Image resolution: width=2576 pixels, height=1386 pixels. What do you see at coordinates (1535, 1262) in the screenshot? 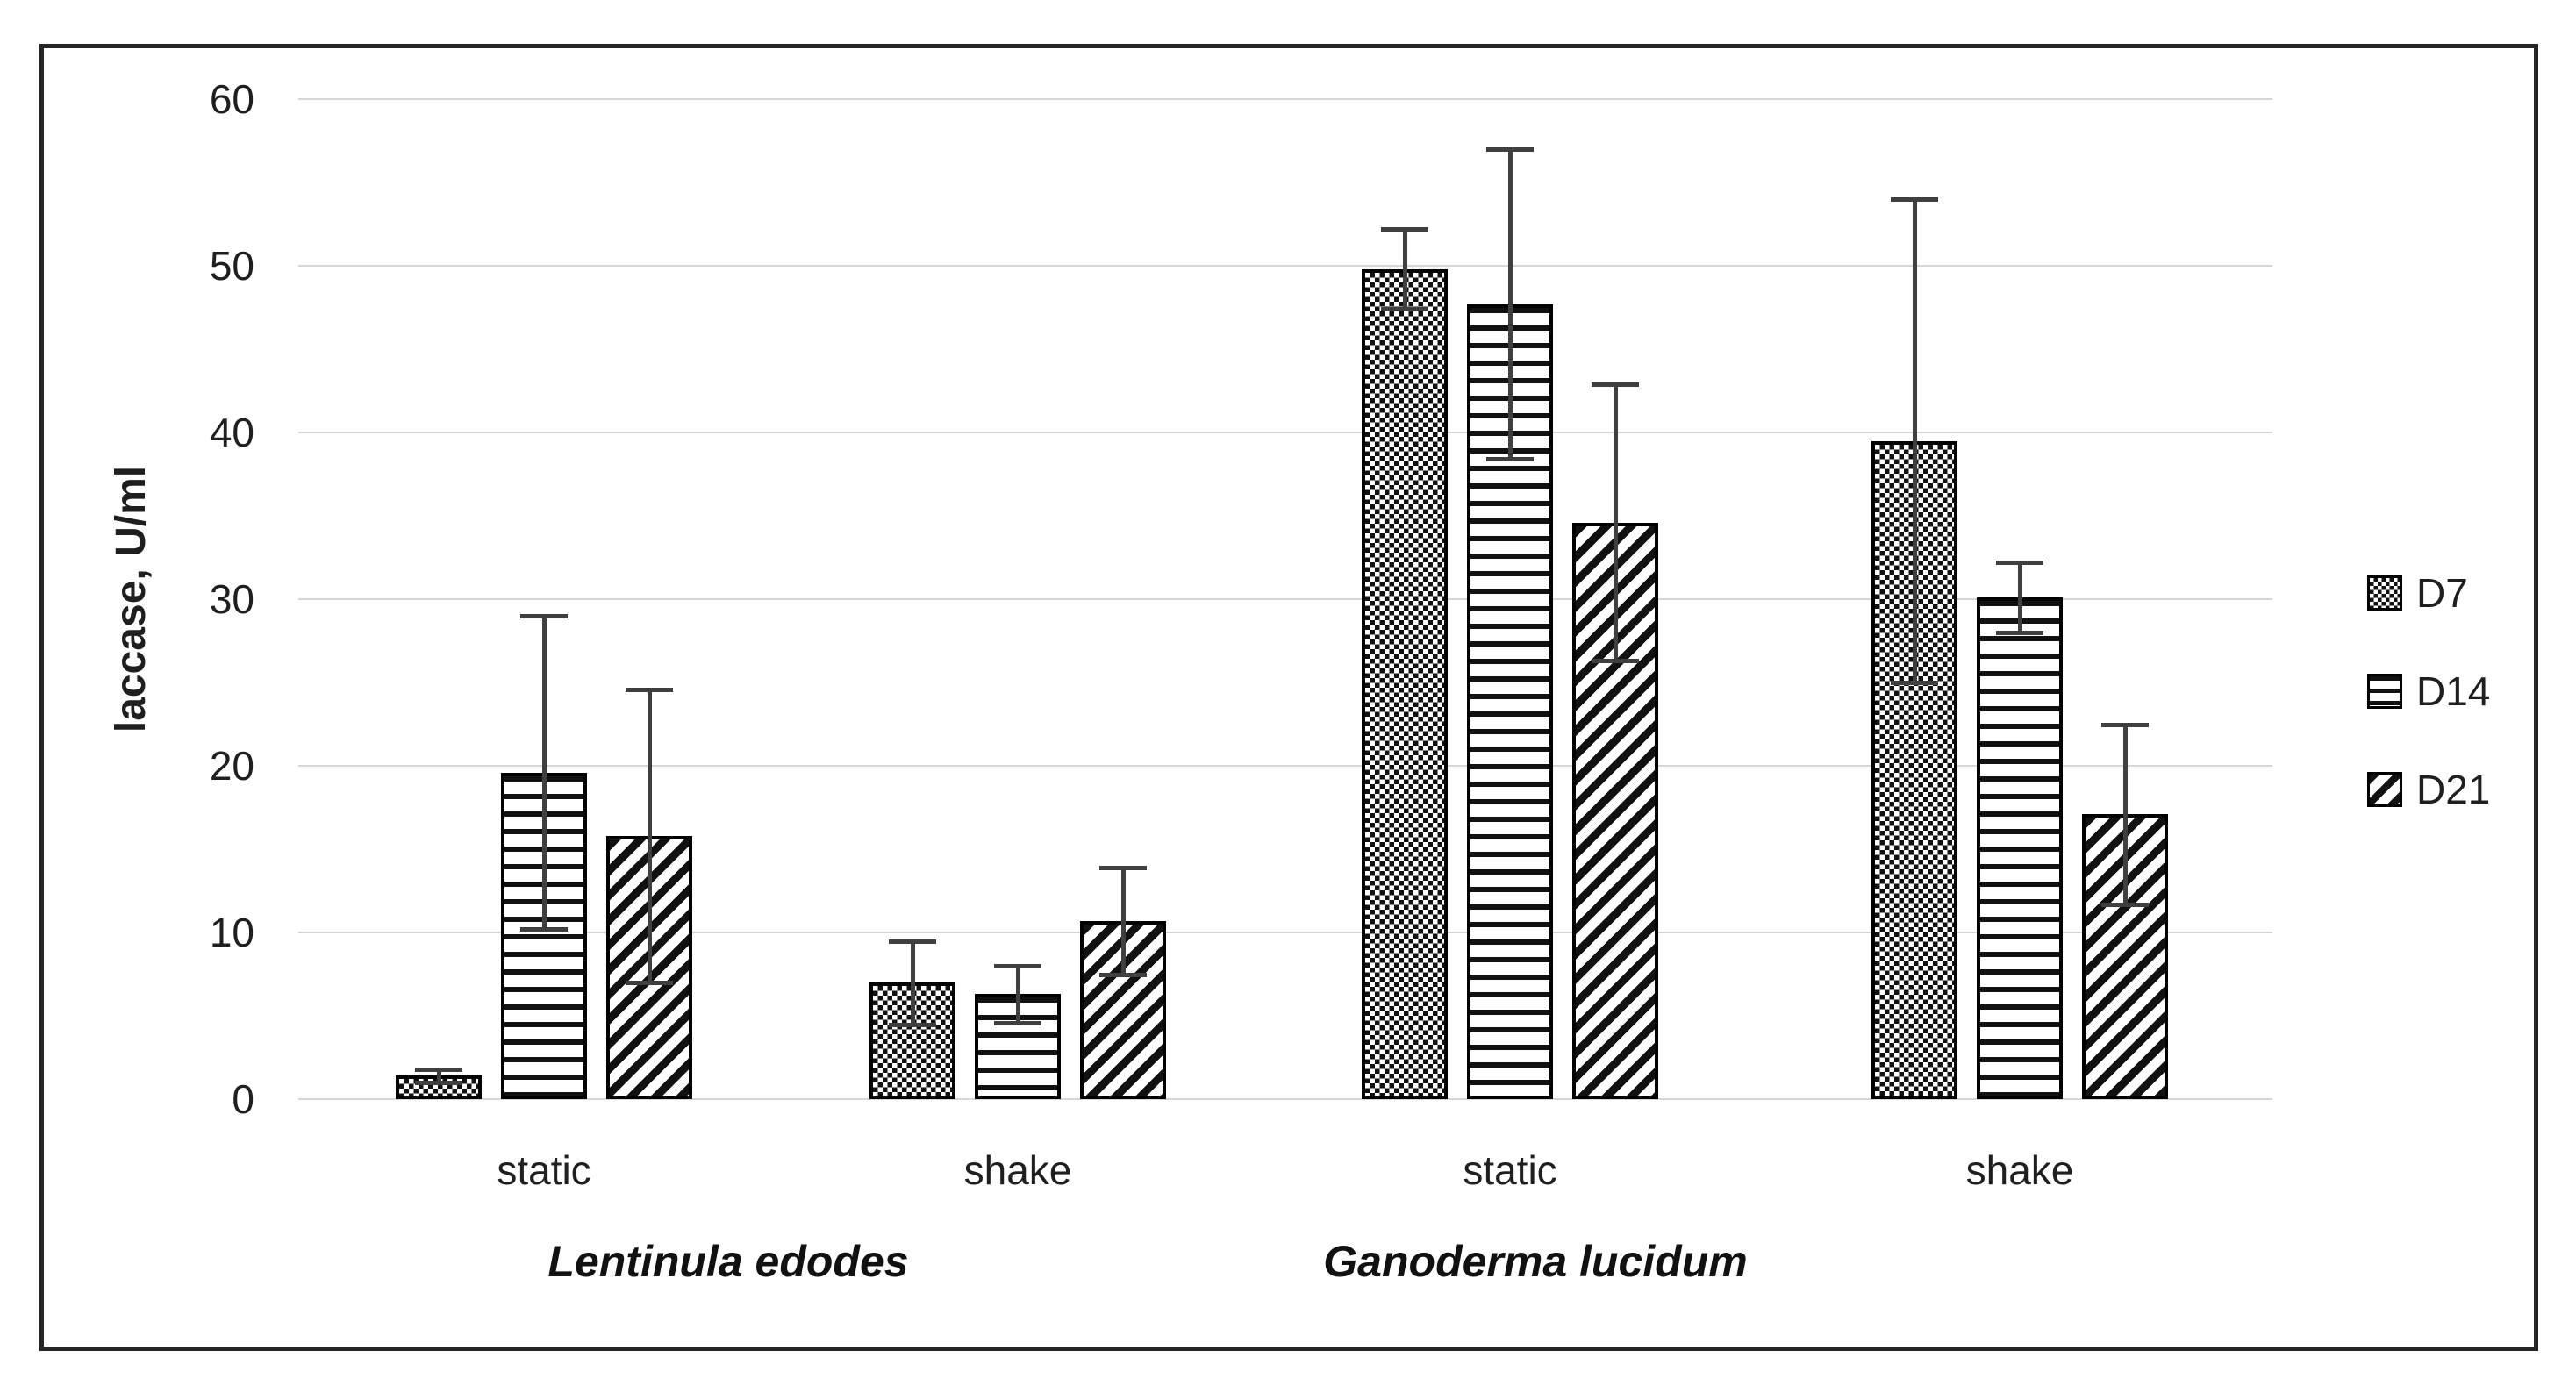
I see `species-label-1: Ganoderma lucidum` at bounding box center [1535, 1262].